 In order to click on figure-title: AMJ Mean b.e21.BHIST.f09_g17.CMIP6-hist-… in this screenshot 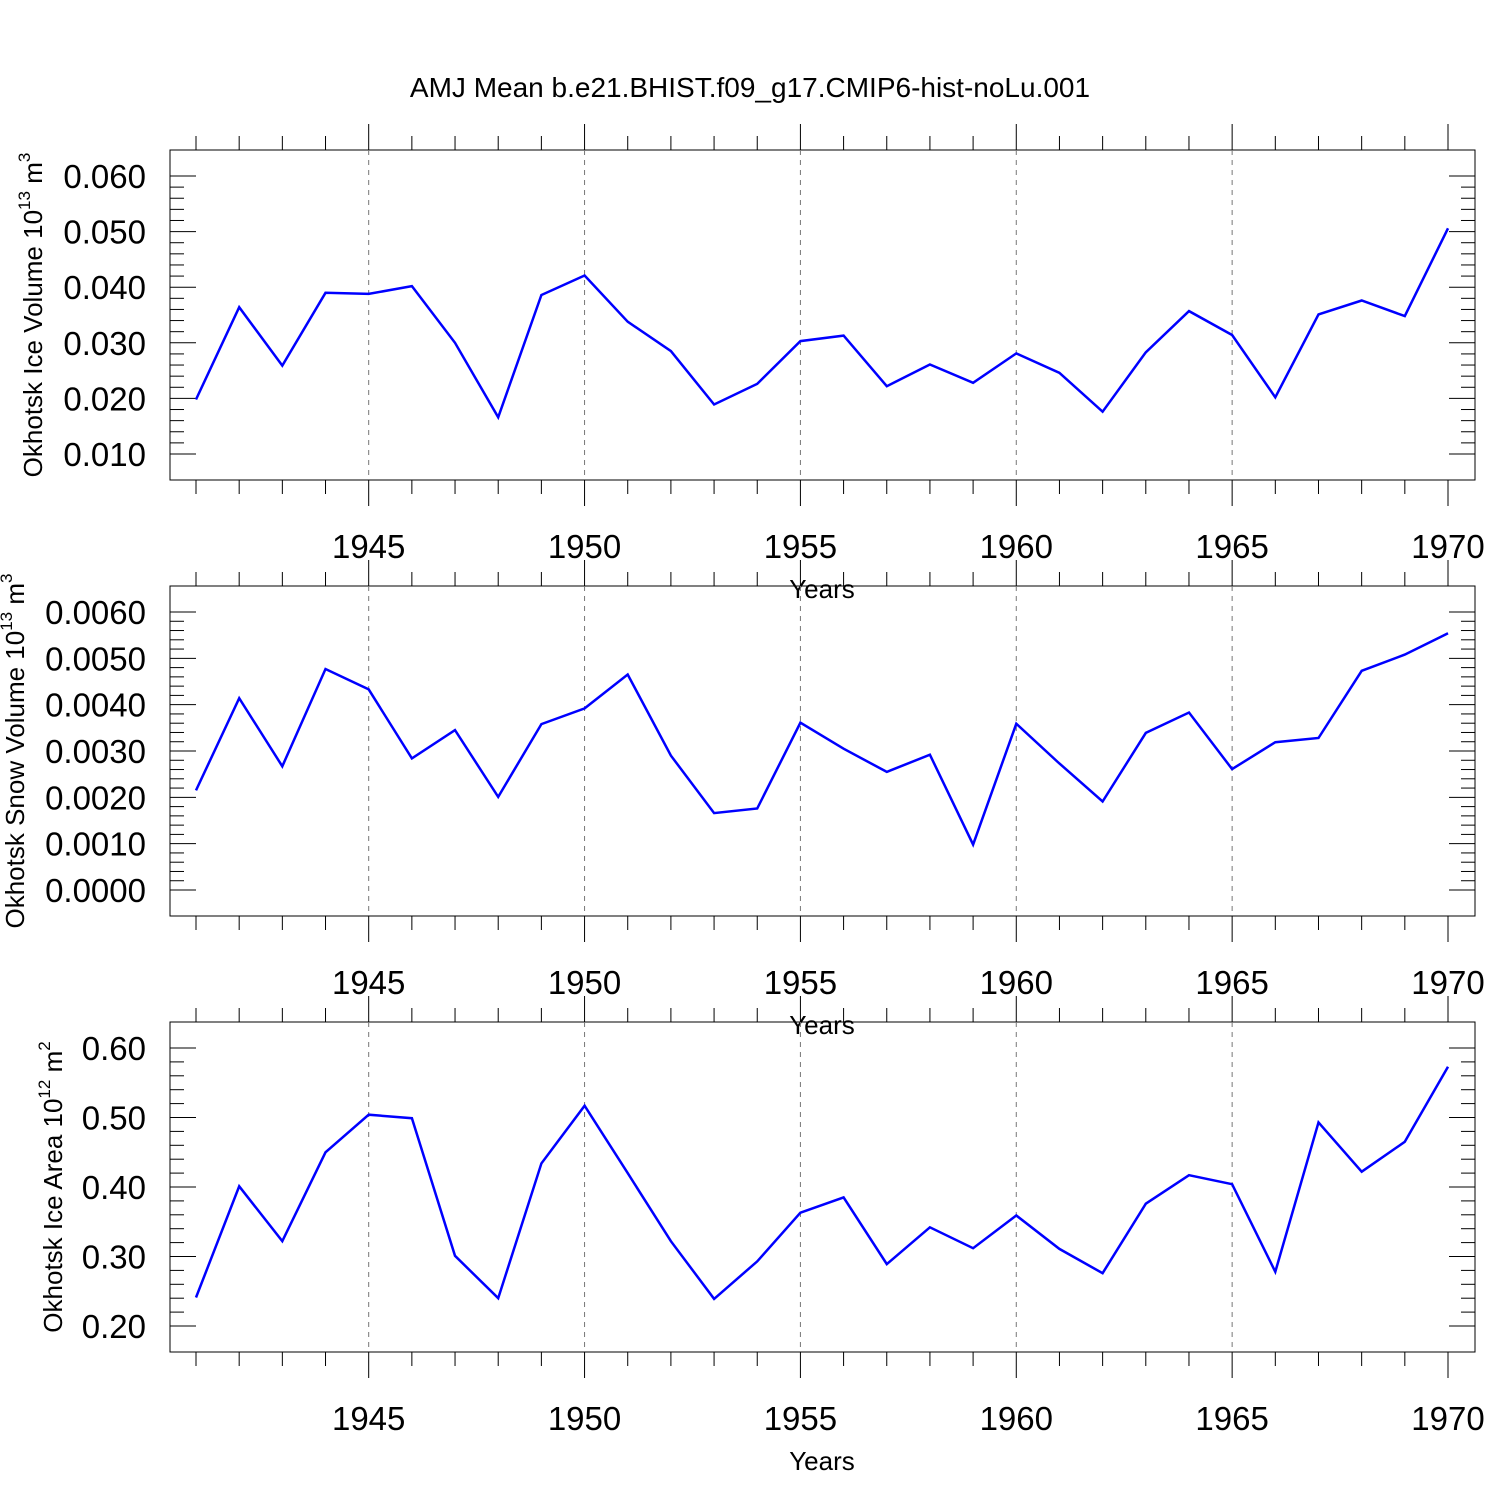, I will do `click(750, 87)`.